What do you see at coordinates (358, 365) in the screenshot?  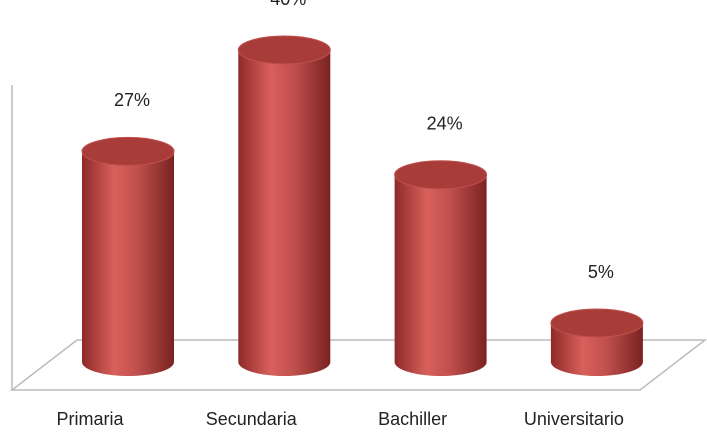 I see `floor` at bounding box center [358, 365].